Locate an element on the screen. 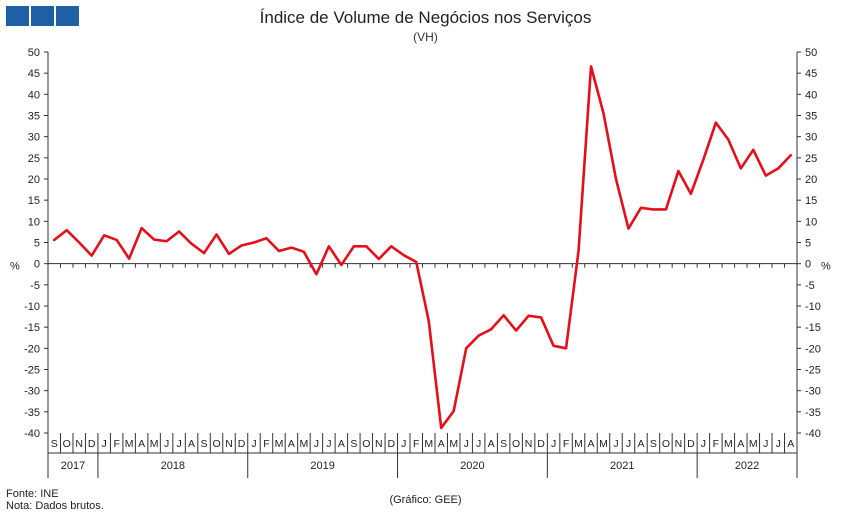  y-tick-label-left: 45 is located at coordinates (34, 74).